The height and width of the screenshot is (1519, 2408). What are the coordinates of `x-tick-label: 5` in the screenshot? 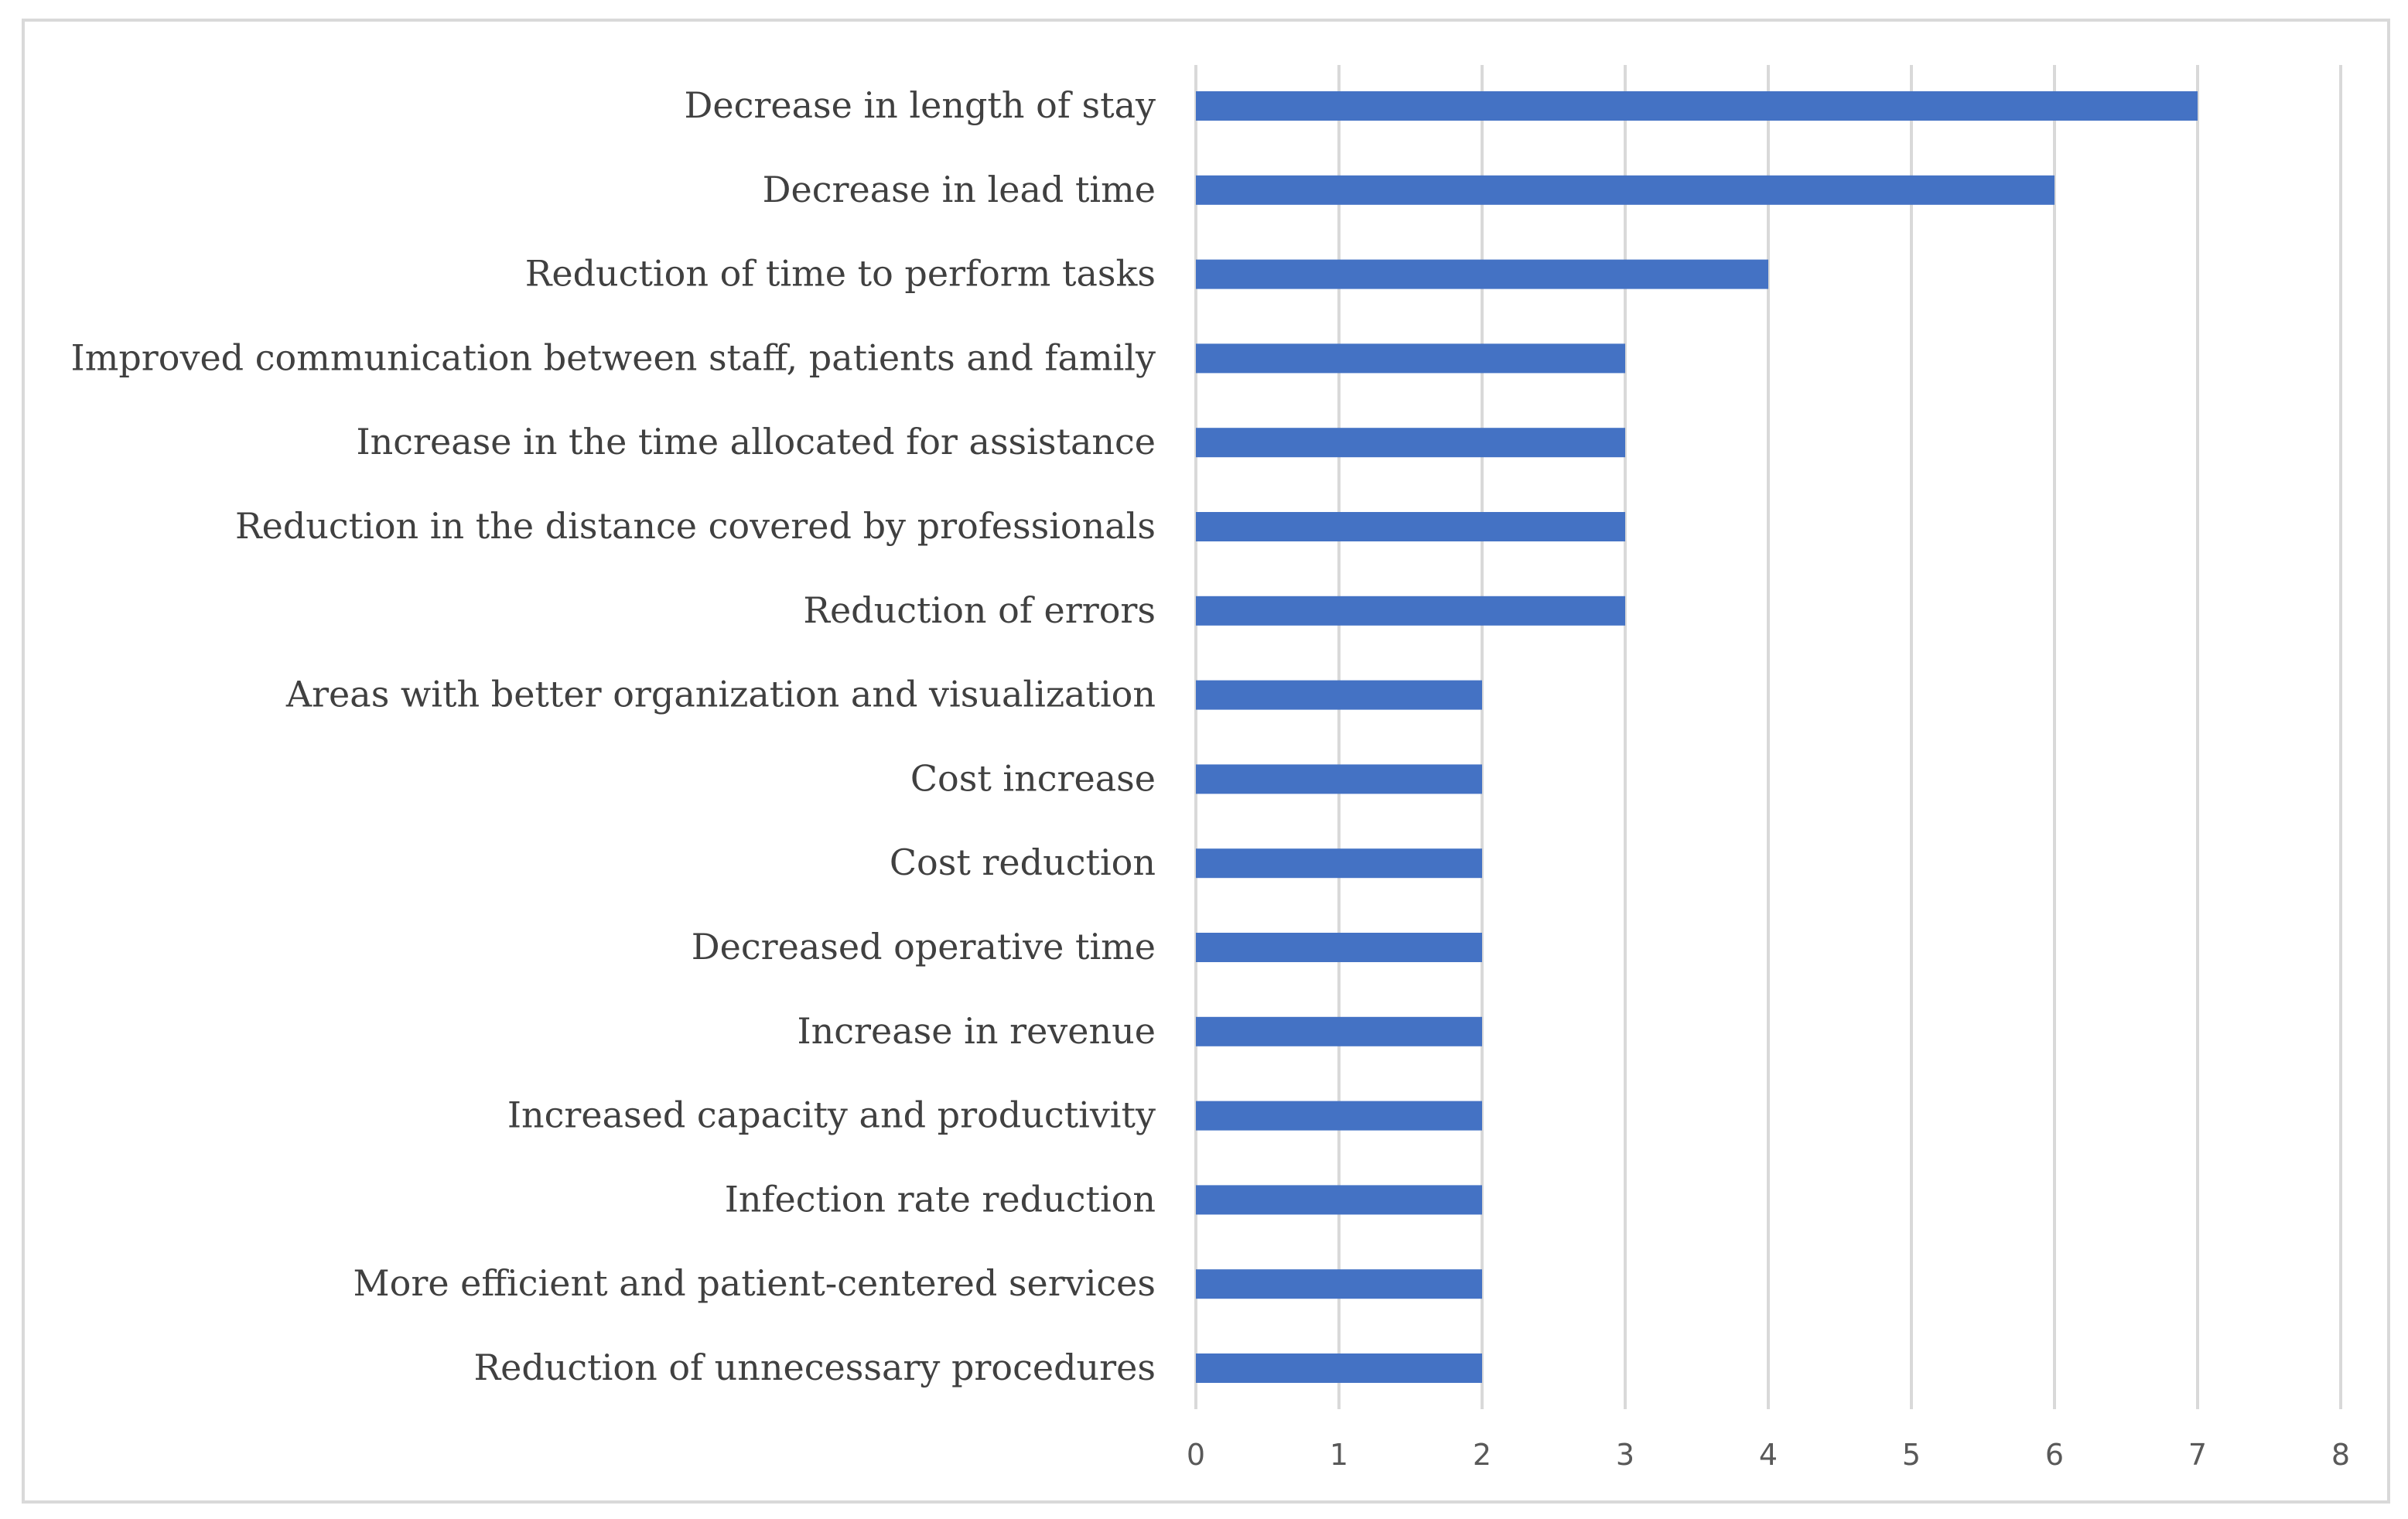 It's located at (1912, 1455).